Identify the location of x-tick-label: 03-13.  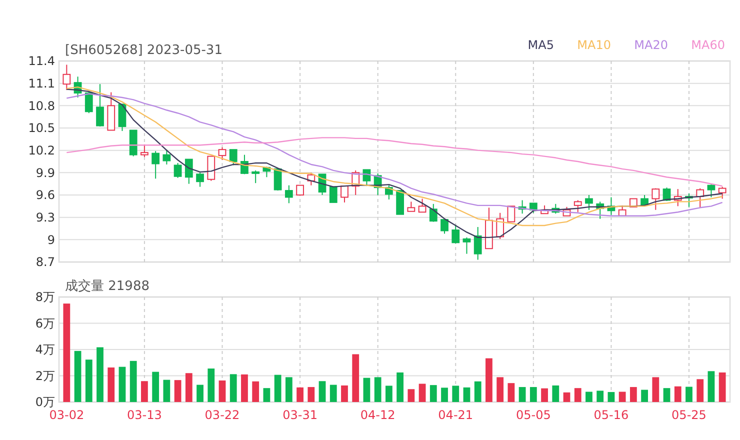
(144, 415).